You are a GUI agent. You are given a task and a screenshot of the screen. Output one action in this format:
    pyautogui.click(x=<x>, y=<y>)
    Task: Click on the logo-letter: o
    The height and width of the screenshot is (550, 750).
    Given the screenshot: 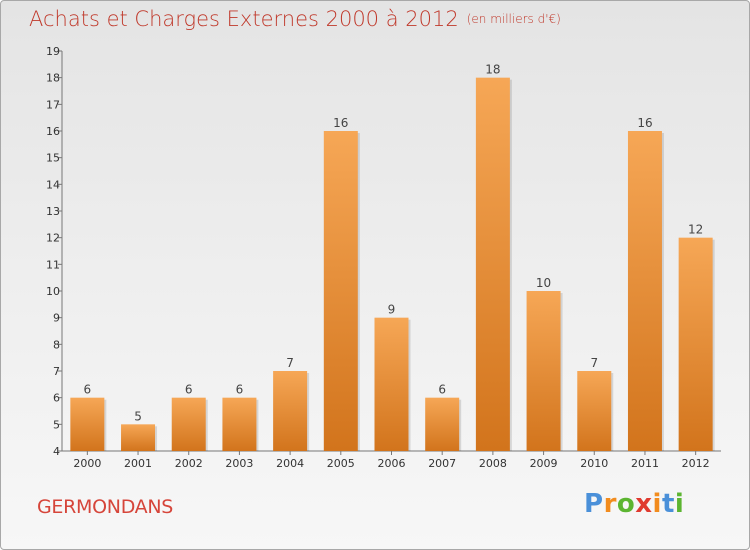 What is the action you would take?
    pyautogui.click(x=626, y=504)
    